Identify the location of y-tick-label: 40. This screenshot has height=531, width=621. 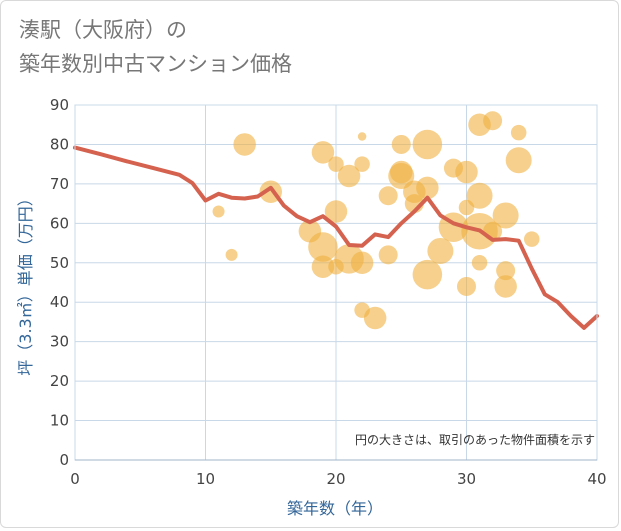
(59, 302).